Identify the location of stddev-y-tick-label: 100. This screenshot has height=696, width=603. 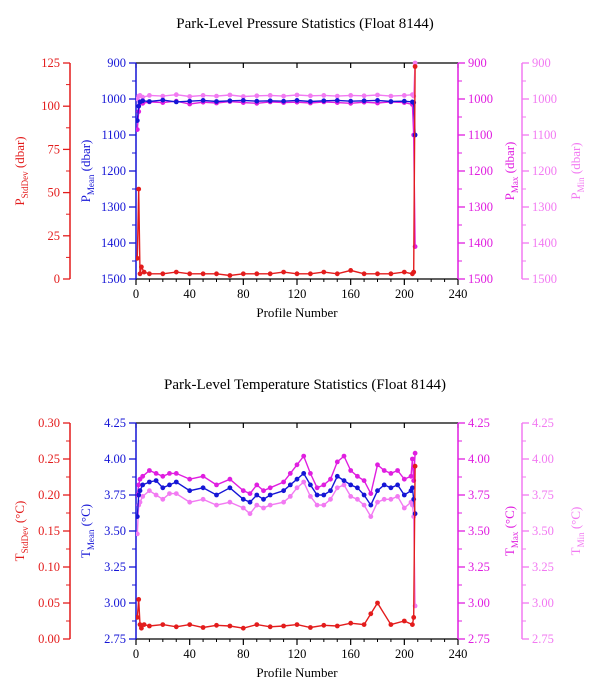
(50, 106).